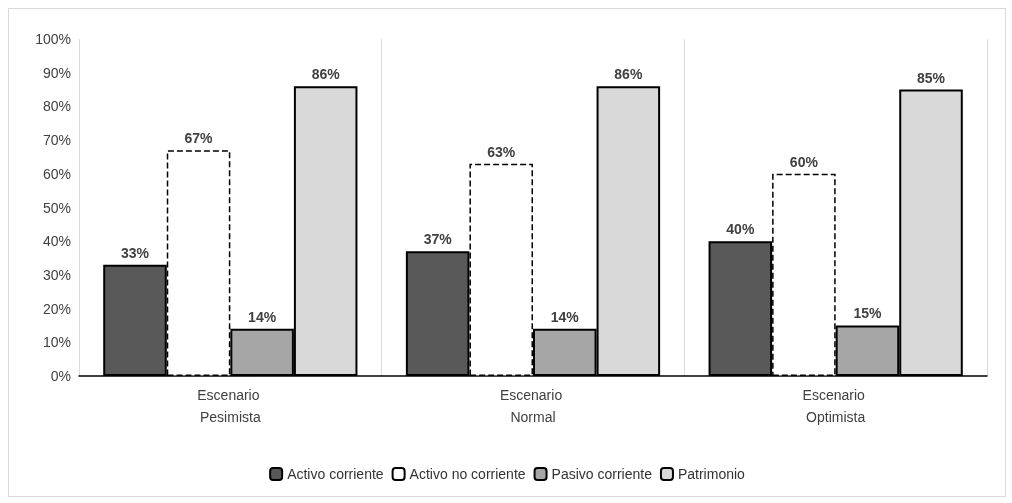 This screenshot has height=503, width=1012. I want to click on data-label: 40%, so click(740, 229).